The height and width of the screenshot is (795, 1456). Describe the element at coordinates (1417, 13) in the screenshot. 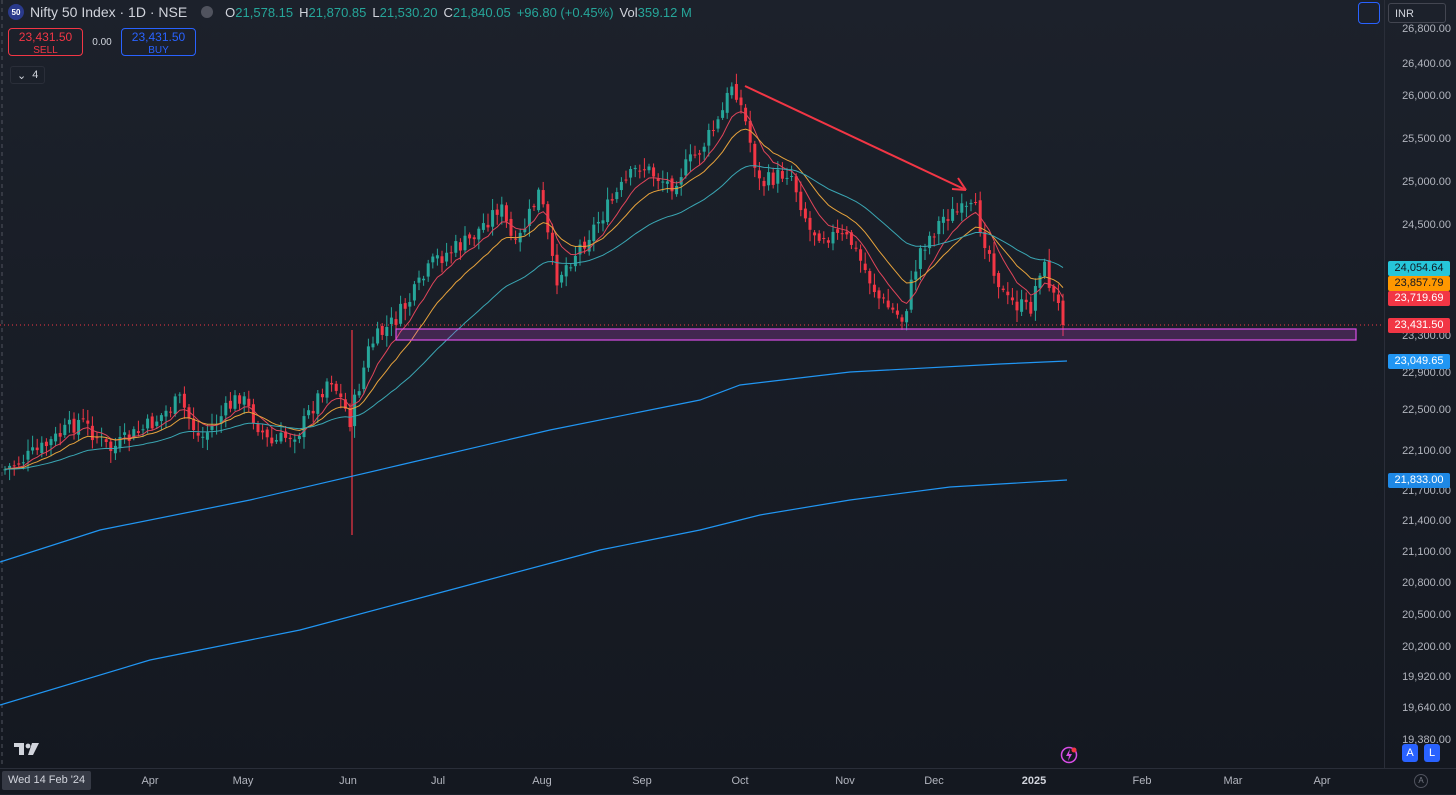

I see `currency-selector: INR` at that location.